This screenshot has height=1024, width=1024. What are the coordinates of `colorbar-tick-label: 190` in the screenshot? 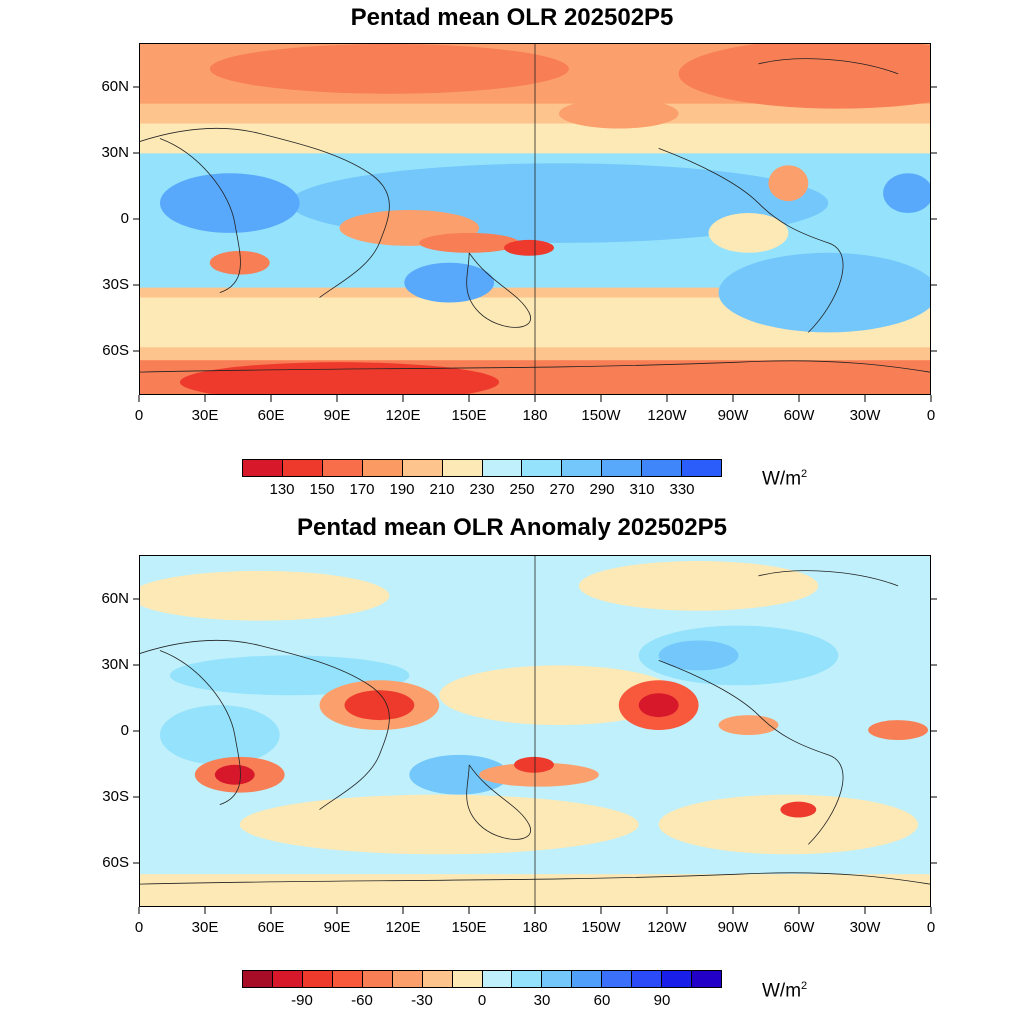 It's located at (402, 489).